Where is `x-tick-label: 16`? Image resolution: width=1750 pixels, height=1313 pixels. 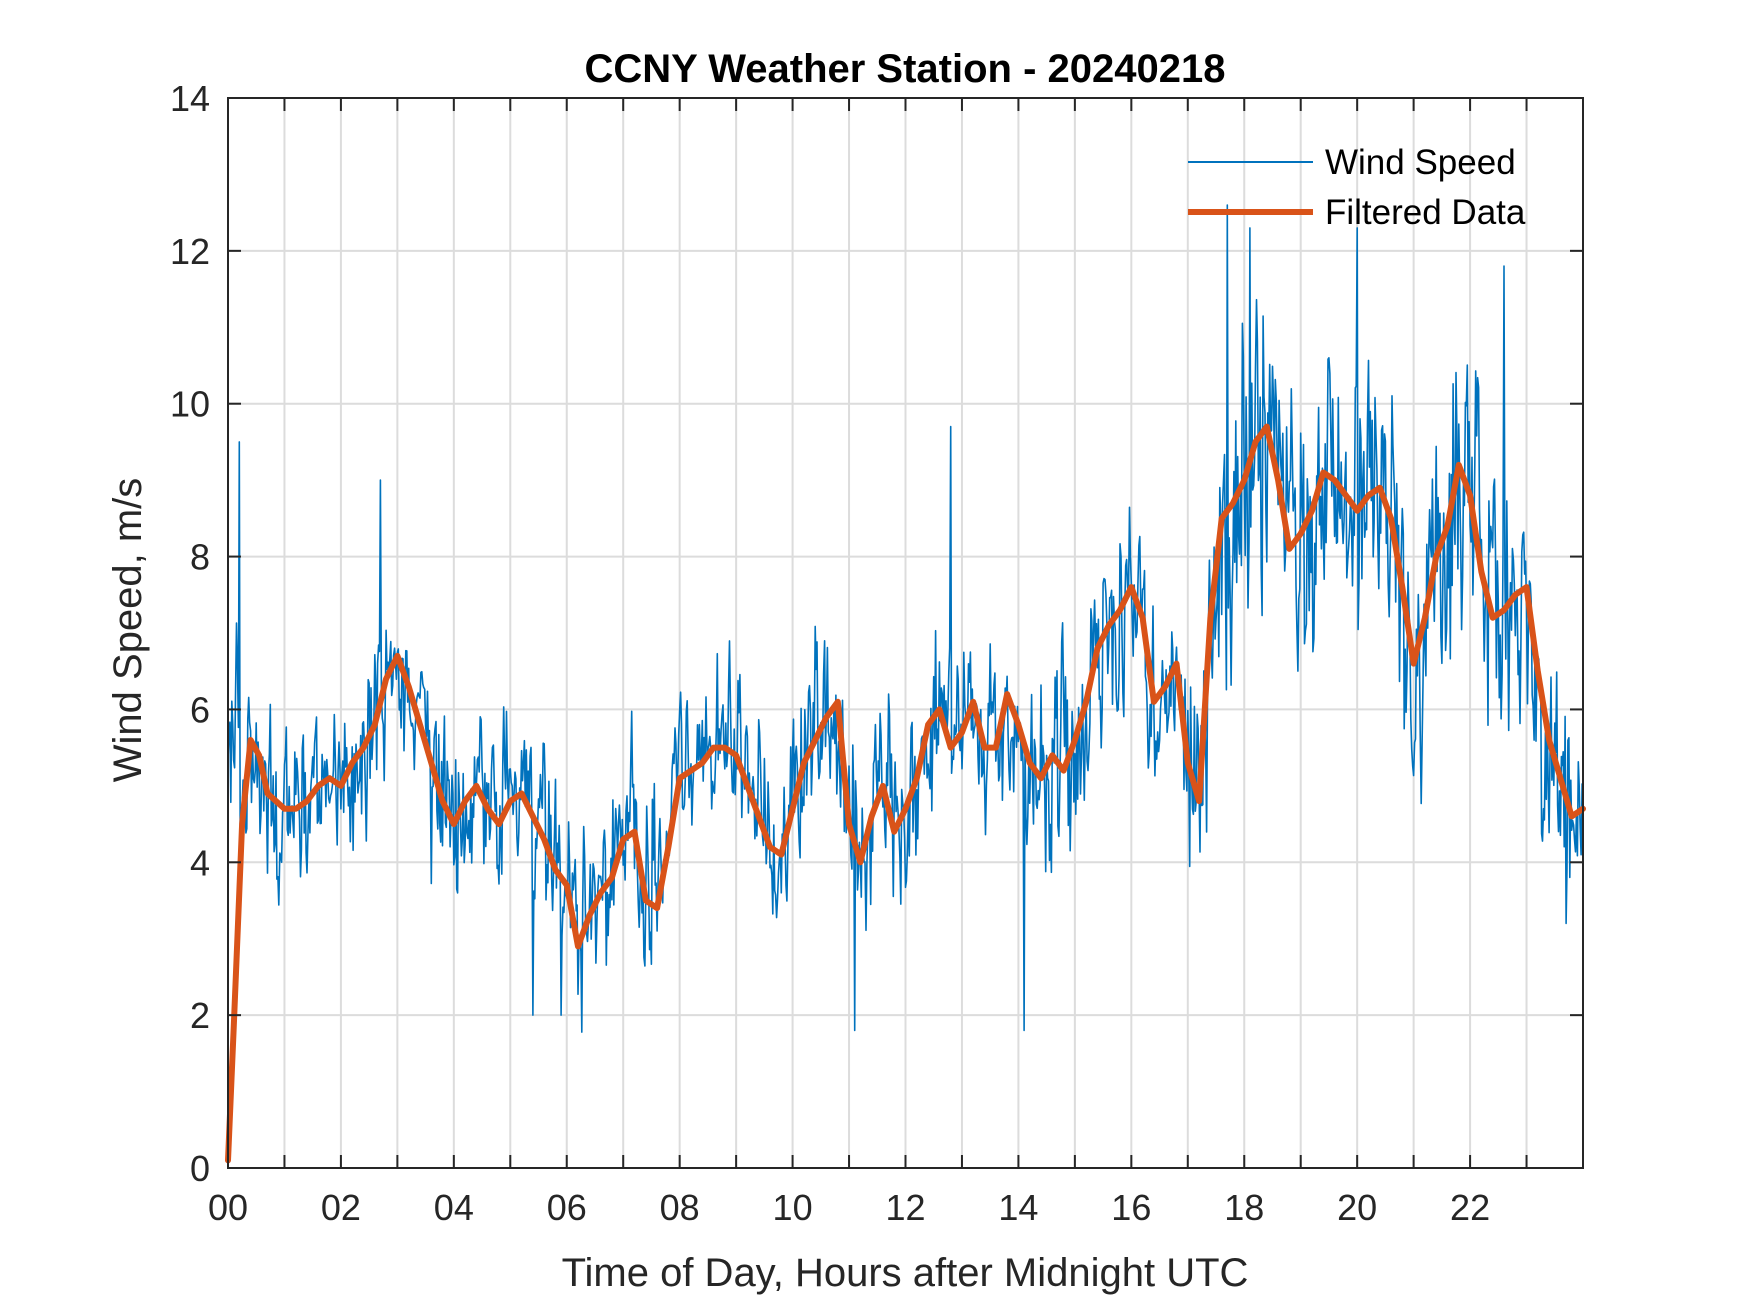
x-tick-label: 16 is located at coordinates (1131, 1207).